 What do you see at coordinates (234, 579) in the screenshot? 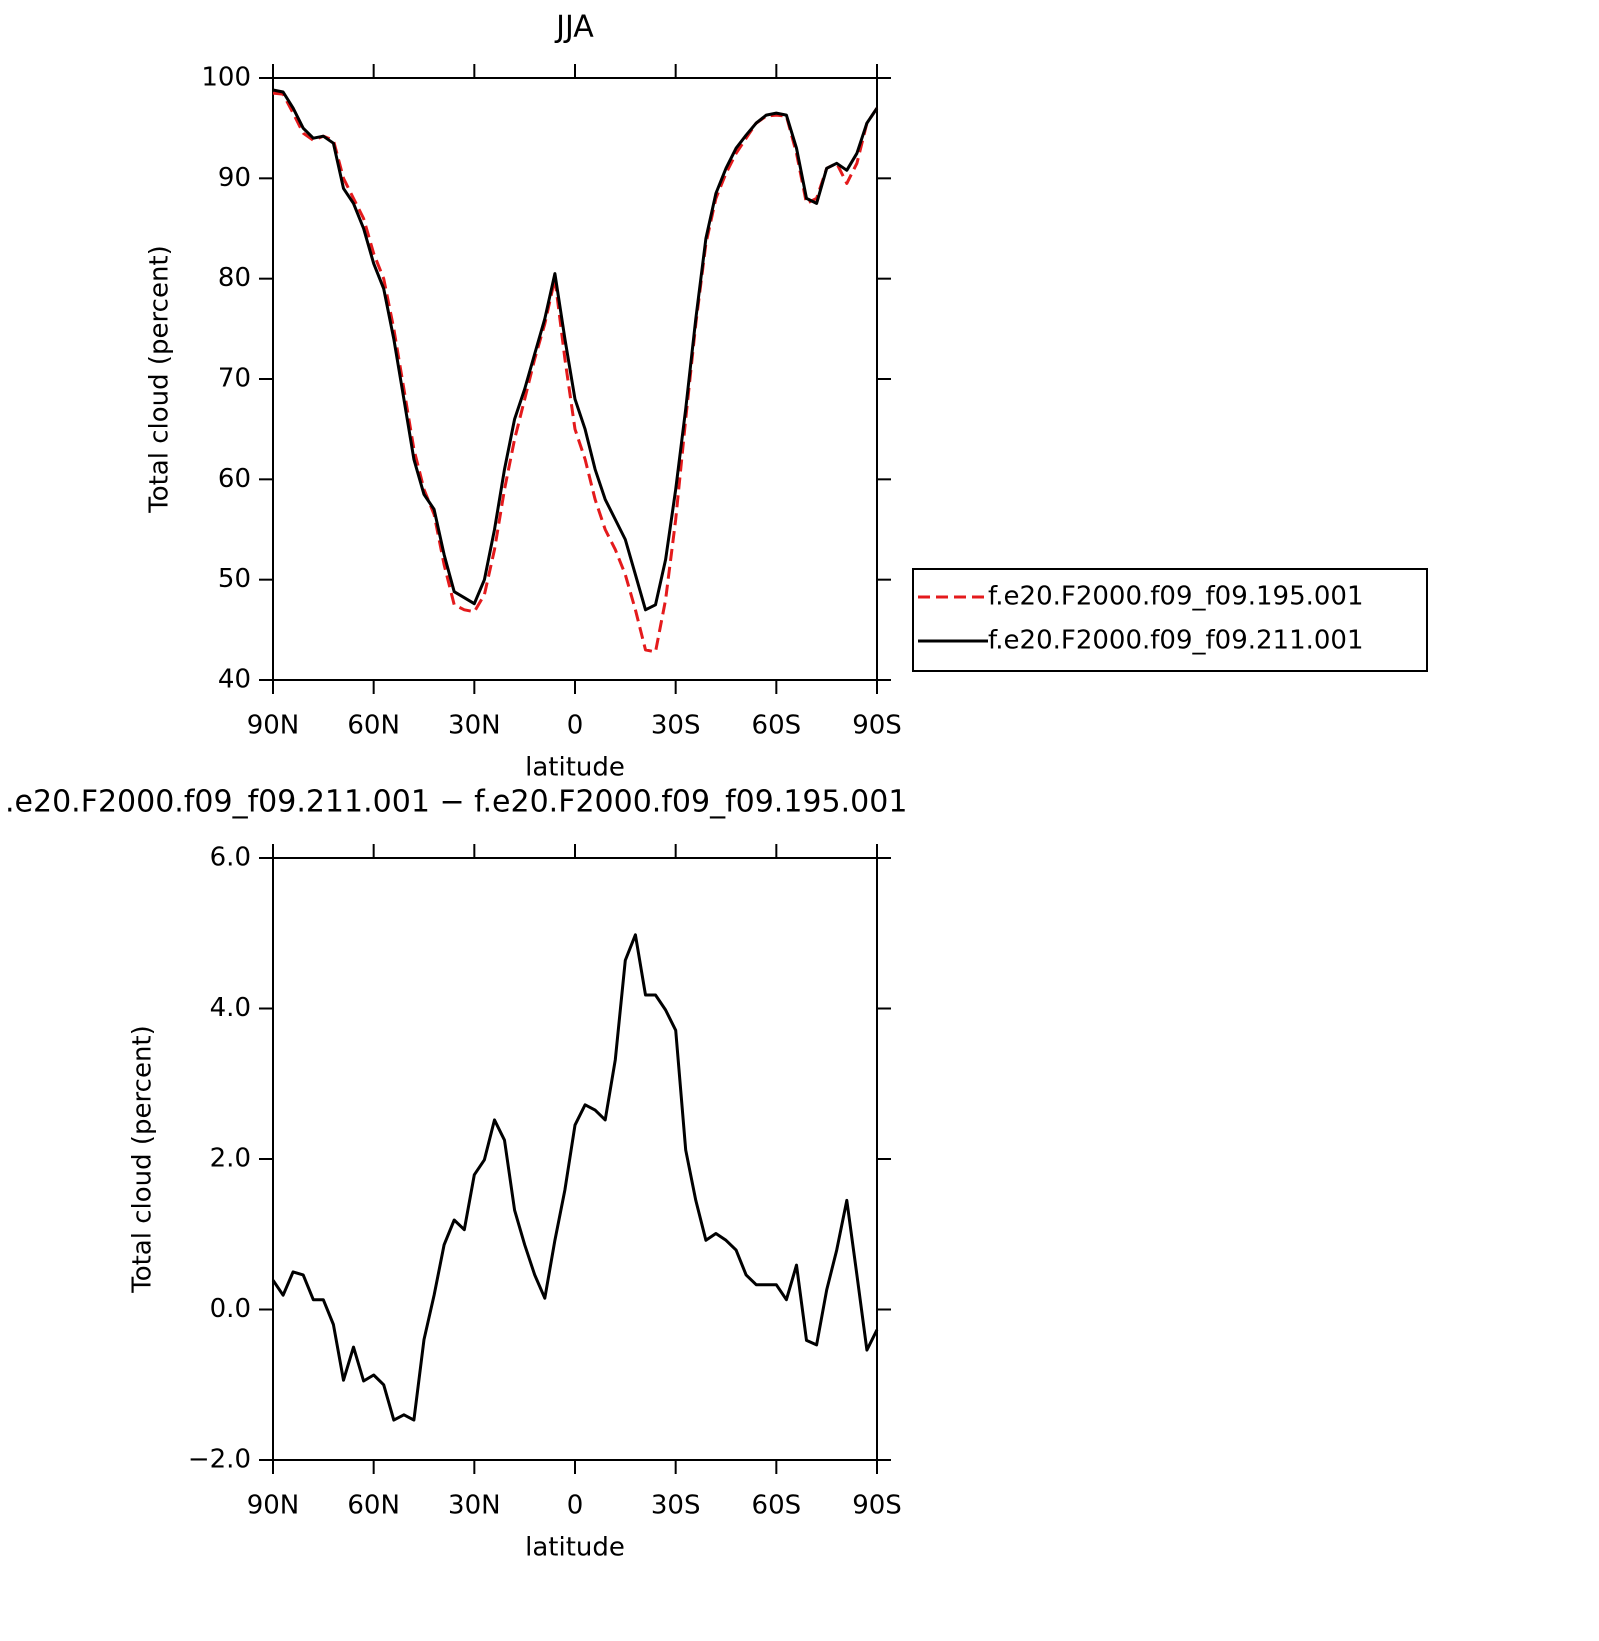
I see `y-tick-label: 50` at bounding box center [234, 579].